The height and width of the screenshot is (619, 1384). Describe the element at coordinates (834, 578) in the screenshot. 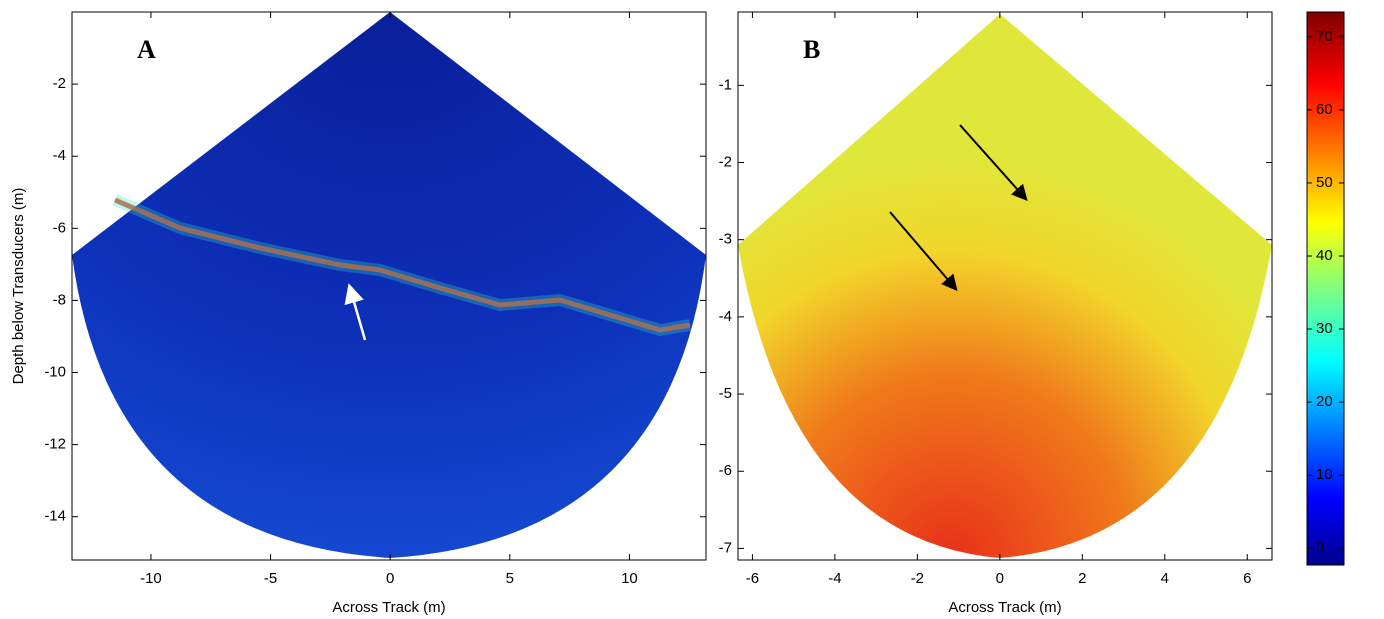

I see `x-tick-label: -4` at that location.